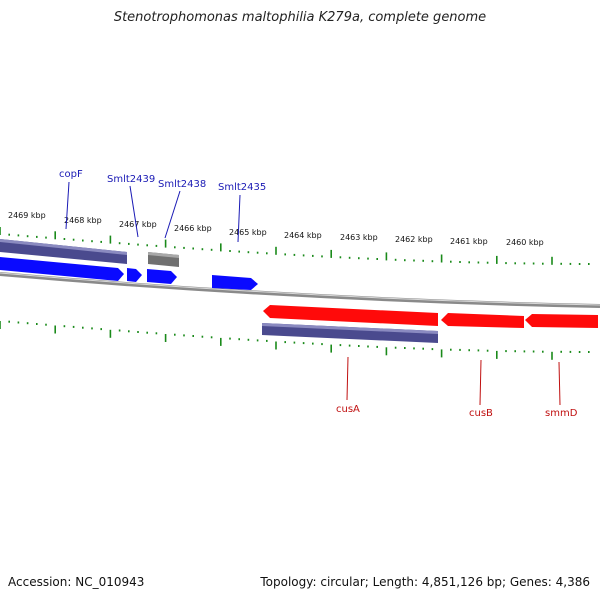 This screenshot has height=600, width=600. What do you see at coordinates (27, 215) in the screenshot?
I see `scale-label-2469: 2469 kbp` at bounding box center [27, 215].